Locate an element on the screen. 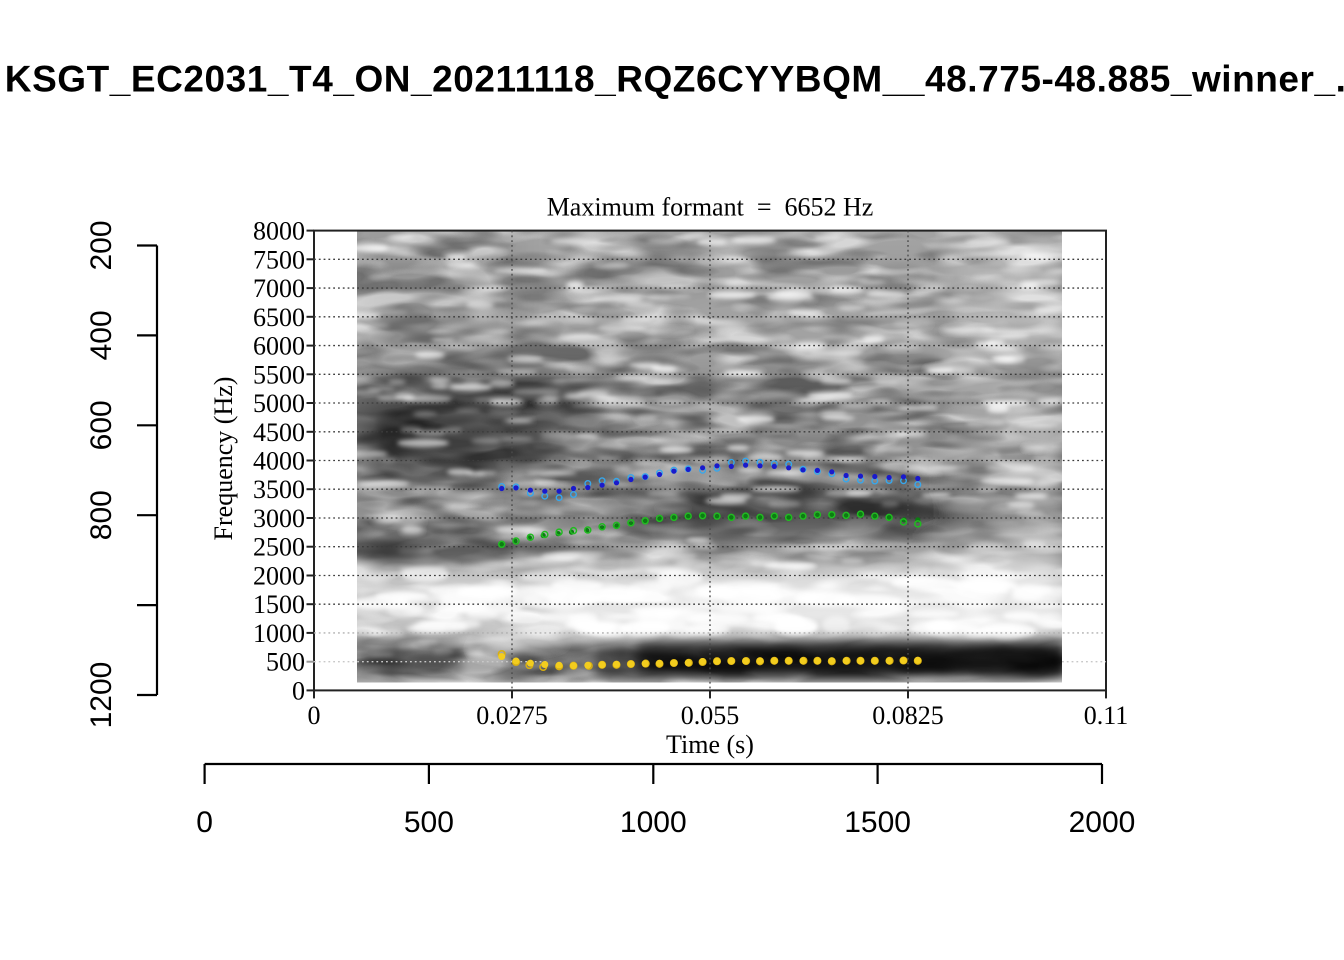 The image size is (1344, 960). svg-text: Maximum formant = 6652 Hz is located at coordinates (710, 207).